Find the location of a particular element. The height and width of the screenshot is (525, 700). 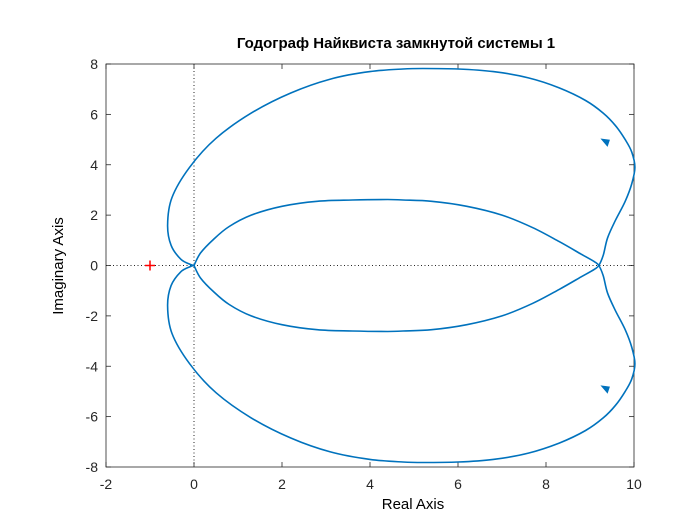

x-tick-label: 2 is located at coordinates (282, 484).